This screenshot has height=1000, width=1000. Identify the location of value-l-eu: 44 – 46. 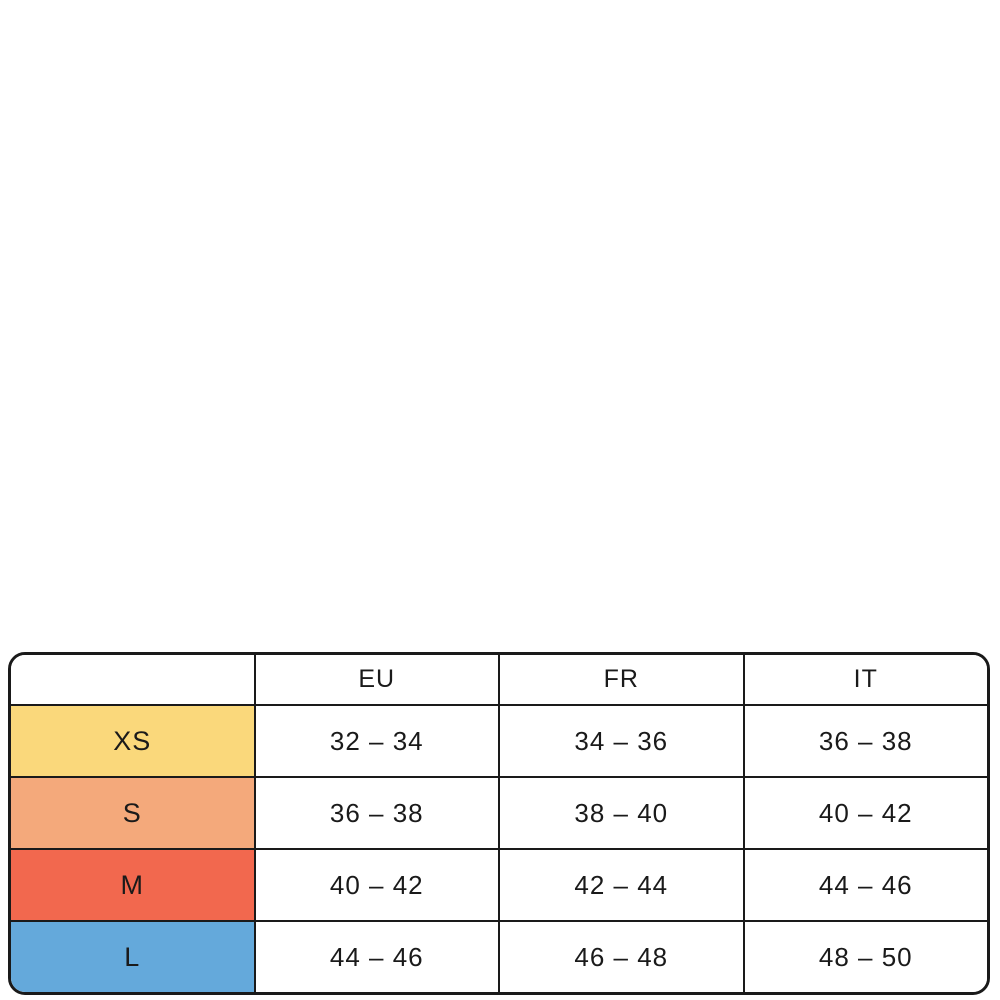
(375, 957).